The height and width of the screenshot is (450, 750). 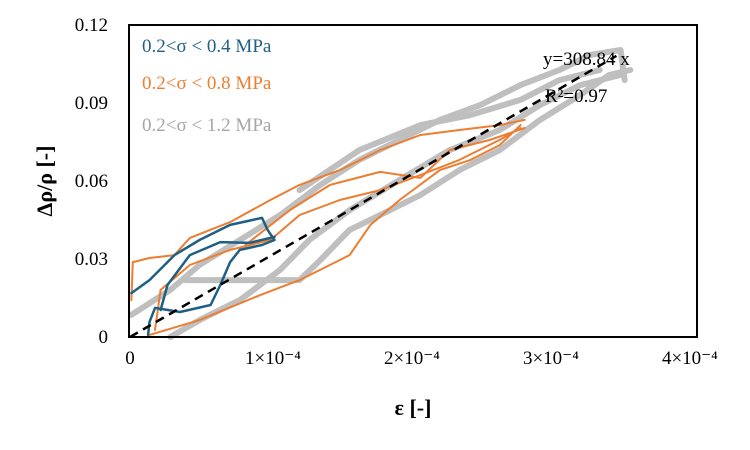 I want to click on y-tick-label: 0.03, so click(x=91, y=259).